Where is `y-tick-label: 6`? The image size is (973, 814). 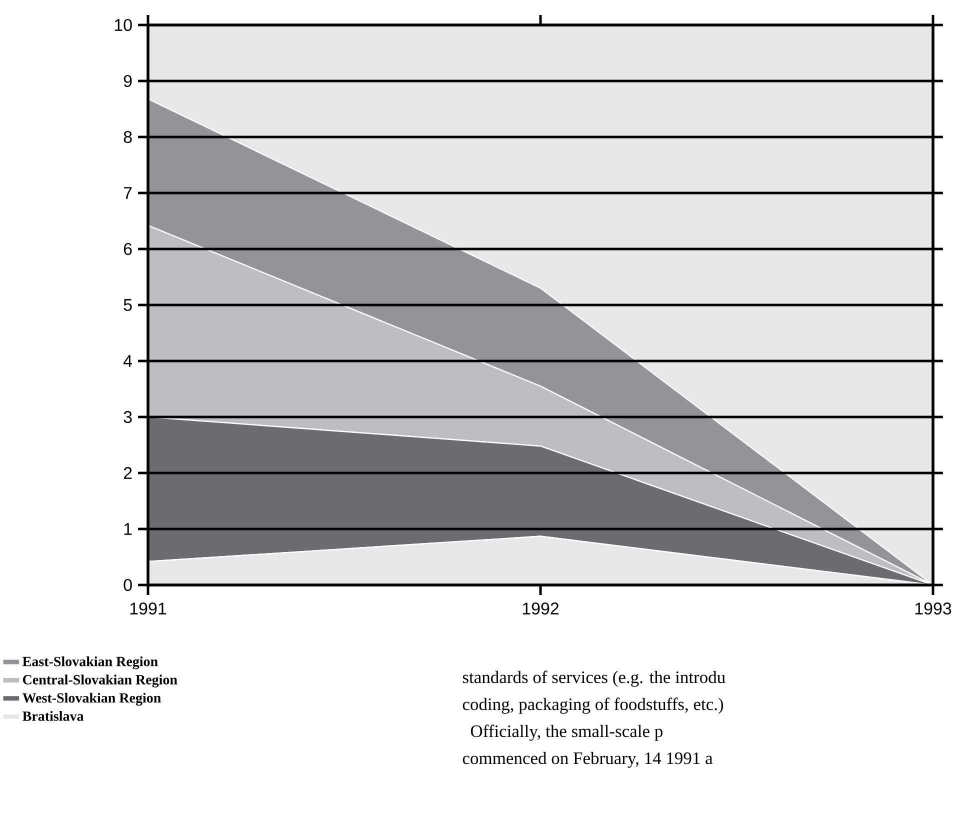 y-tick-label: 6 is located at coordinates (128, 249).